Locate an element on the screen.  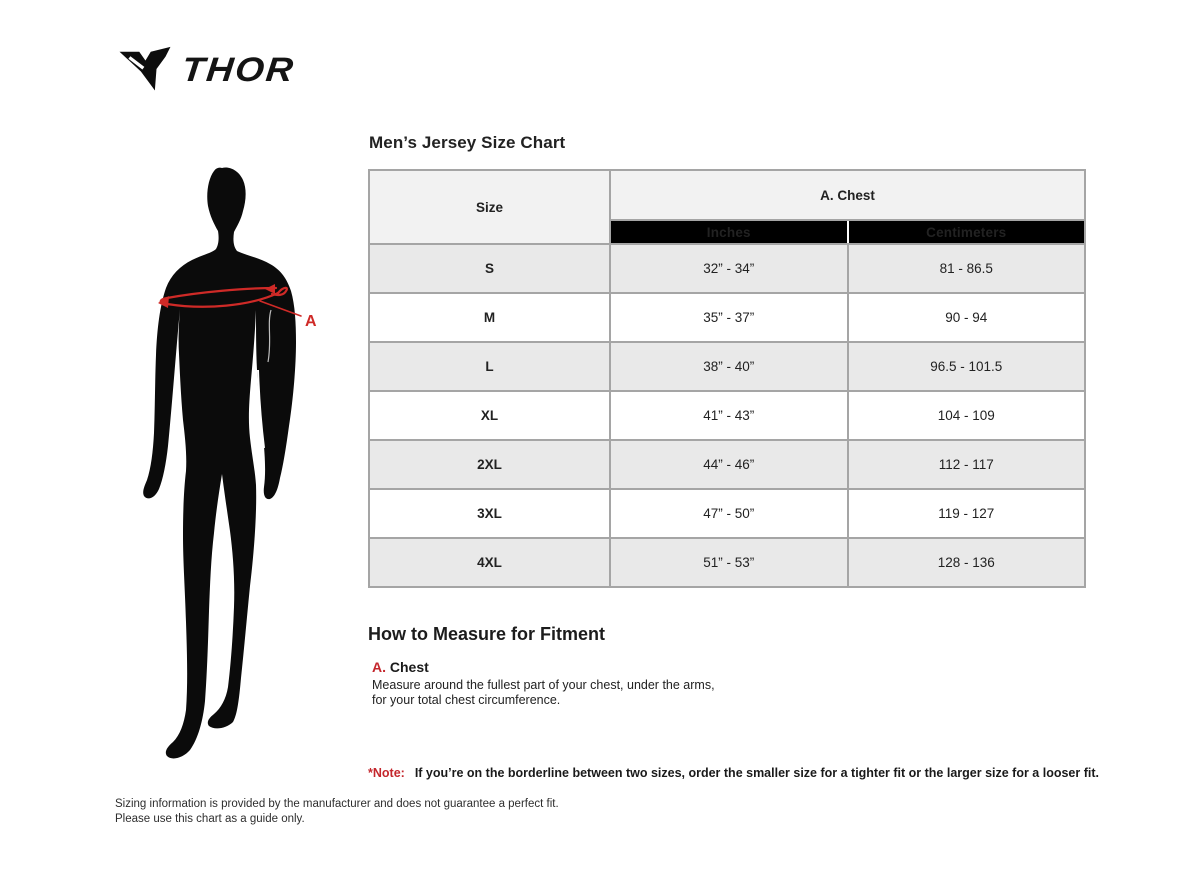
table-row: 4XL 51” - 53” 128 - 136 is located at coordinates (727, 562).